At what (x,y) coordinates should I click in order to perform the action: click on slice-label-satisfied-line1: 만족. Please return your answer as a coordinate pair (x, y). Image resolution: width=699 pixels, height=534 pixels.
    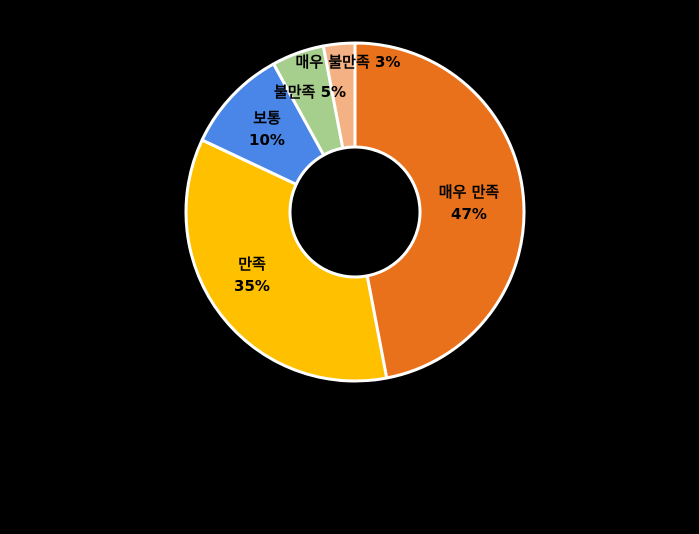
    Looking at the image, I should click on (252, 264).